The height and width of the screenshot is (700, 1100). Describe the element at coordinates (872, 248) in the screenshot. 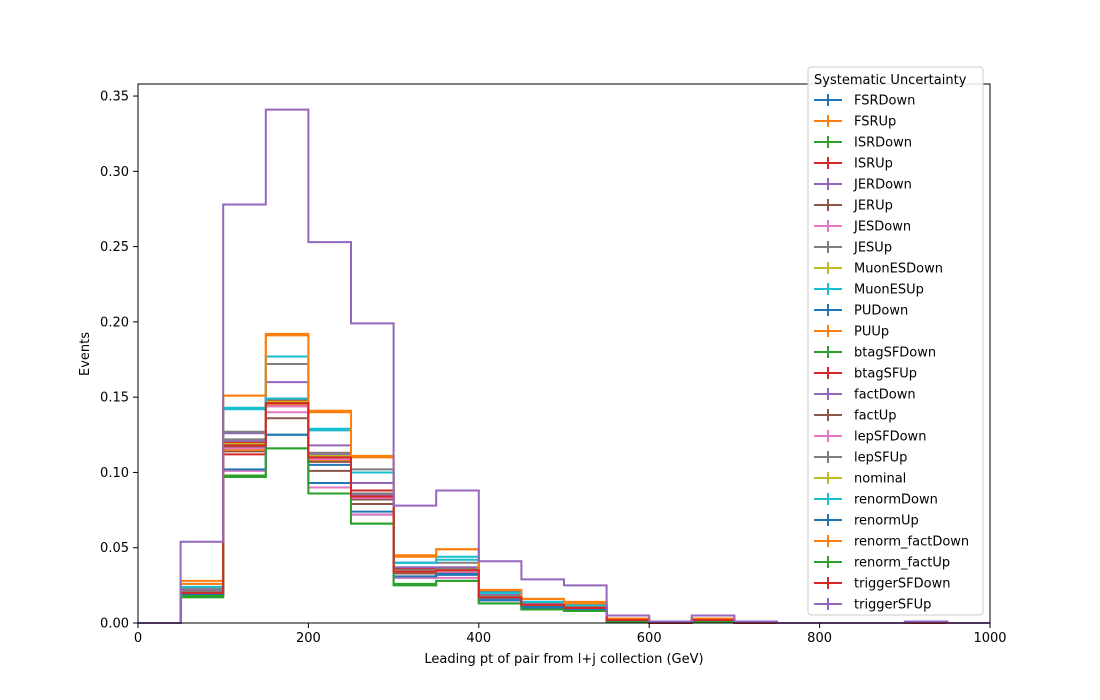

I see `legend-label: JESUp` at that location.